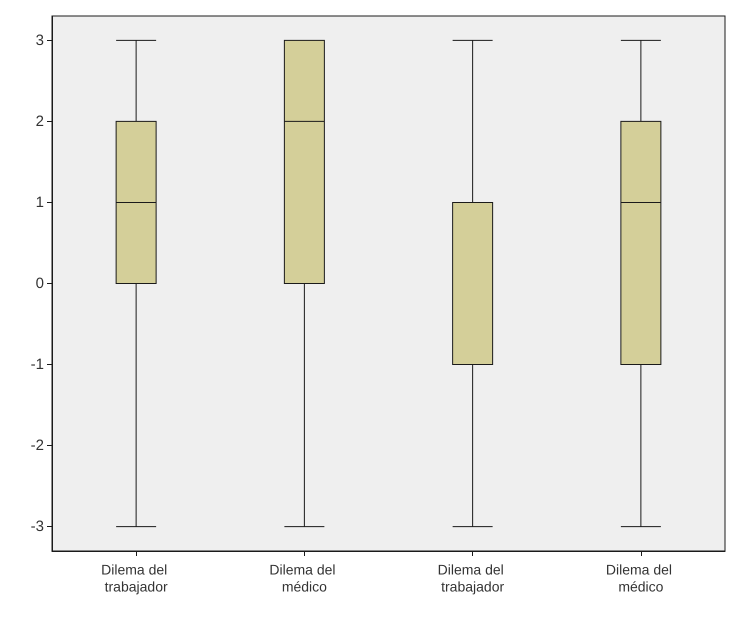 The height and width of the screenshot is (617, 741). Describe the element at coordinates (37, 527) in the screenshot. I see `y-tick-label: -3` at that location.